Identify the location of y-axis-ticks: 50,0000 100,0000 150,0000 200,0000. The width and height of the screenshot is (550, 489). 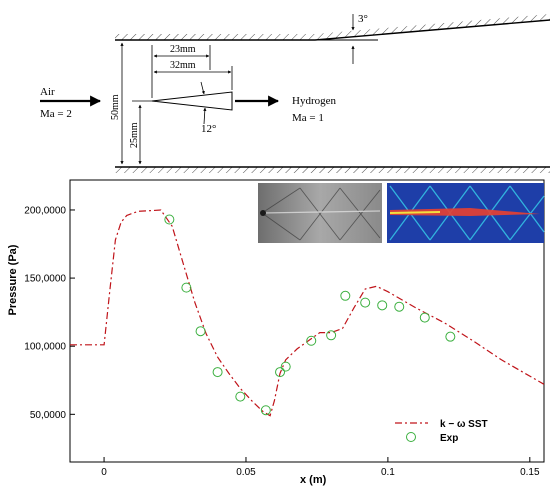
(49, 313).